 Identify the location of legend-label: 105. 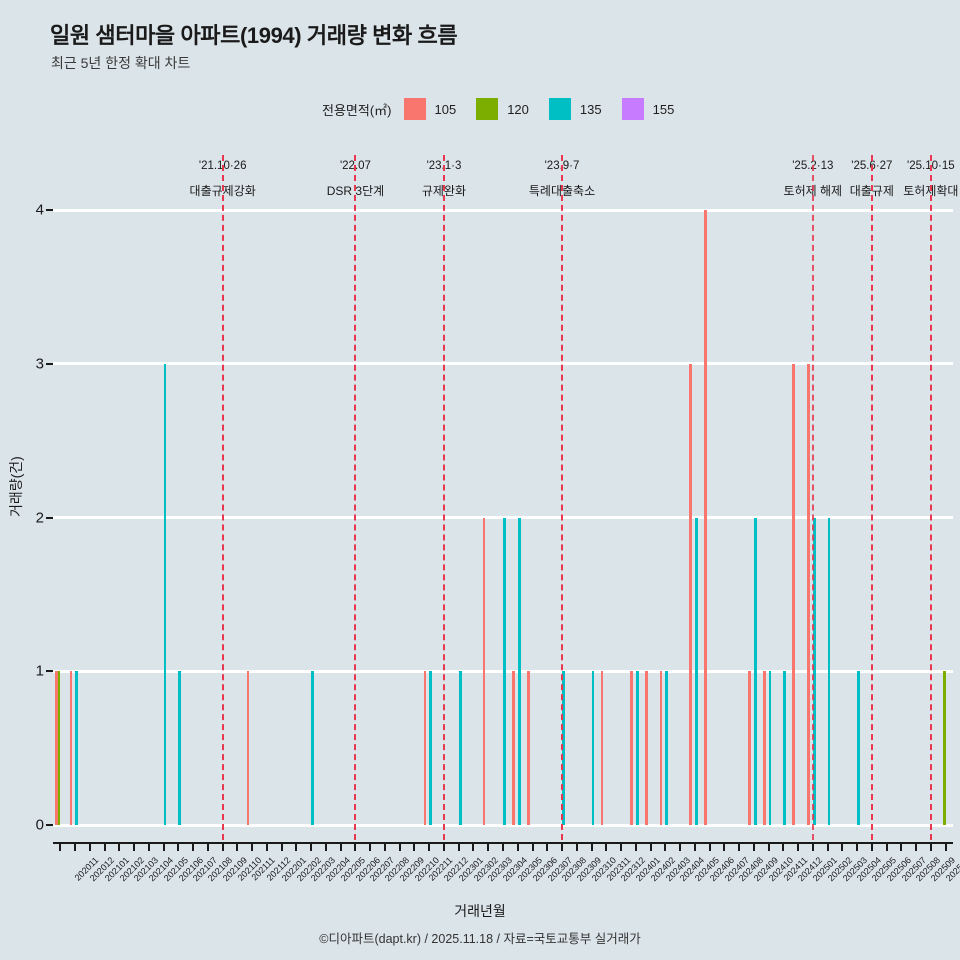
(445, 109).